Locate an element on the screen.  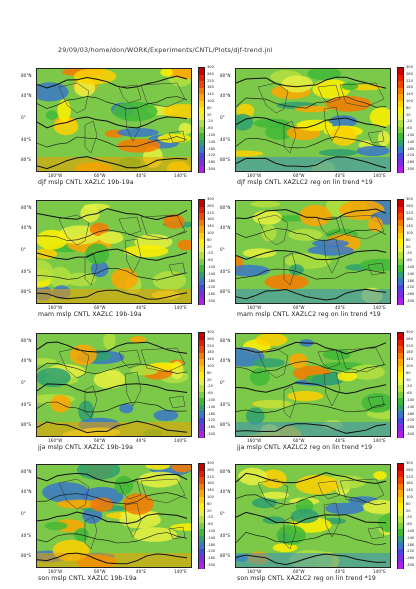
lat-label: 40°N is located at coordinates (26, 95).